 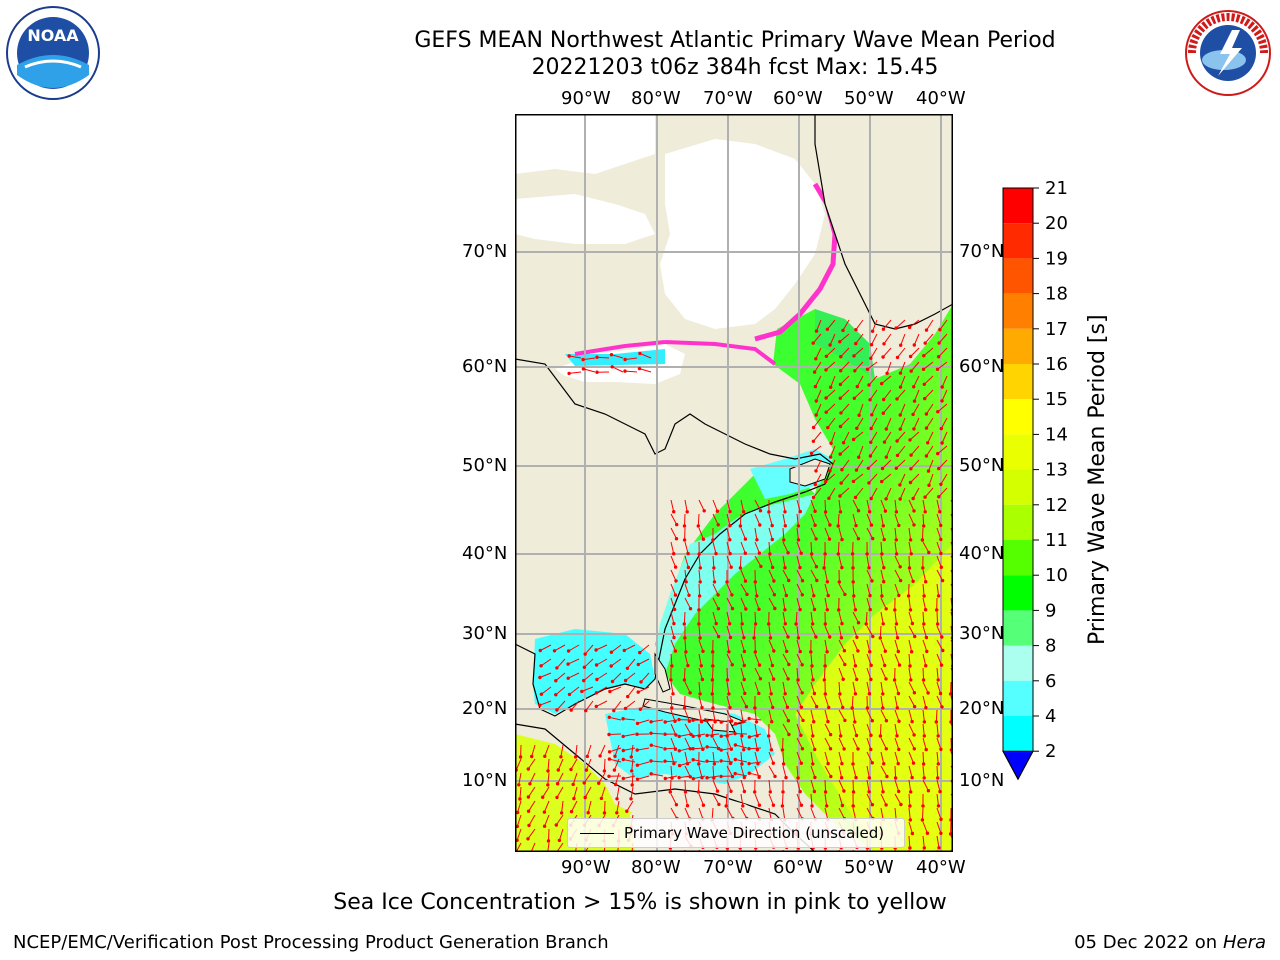 I want to click on footer-date: 05 Dec 2022 on Hera, so click(x=1170, y=942).